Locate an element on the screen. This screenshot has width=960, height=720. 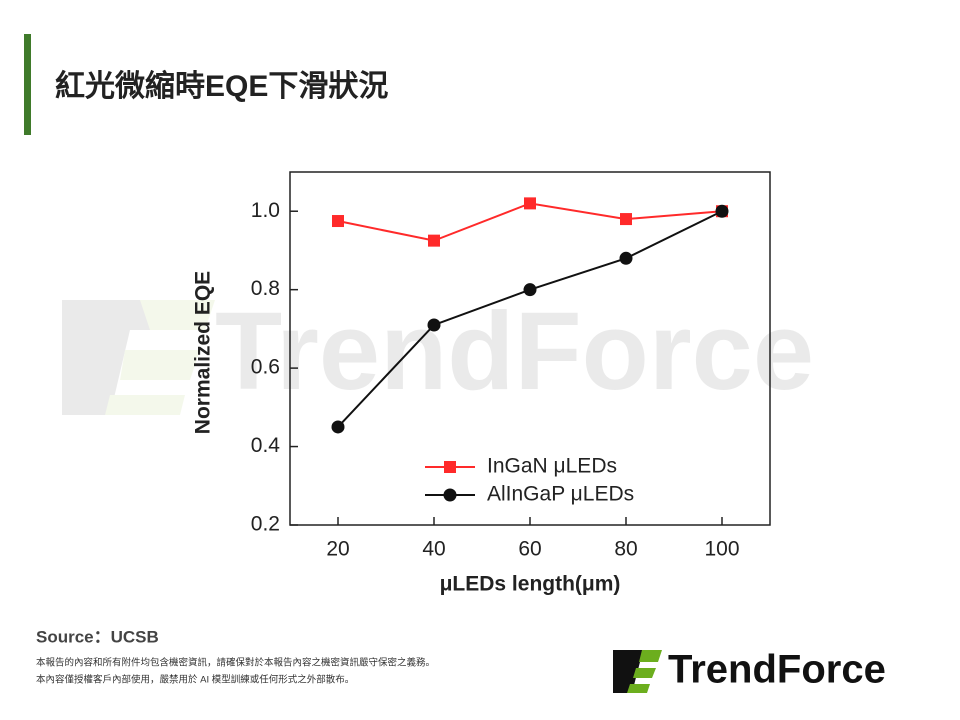
slide-title: 紅光微縮時EQE下滑狀況 is located at coordinates (221, 86).